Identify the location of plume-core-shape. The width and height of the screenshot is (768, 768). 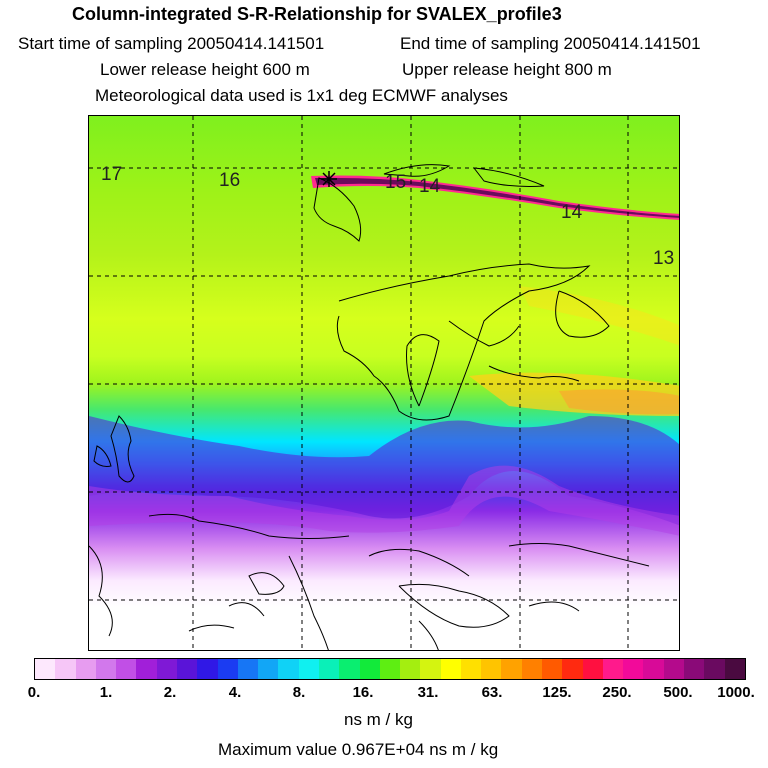
(497, 197).